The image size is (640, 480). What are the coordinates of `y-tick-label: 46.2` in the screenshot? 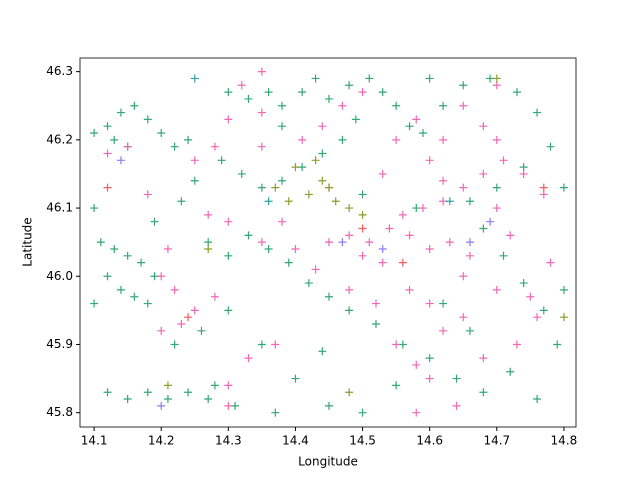 It's located at (59, 139).